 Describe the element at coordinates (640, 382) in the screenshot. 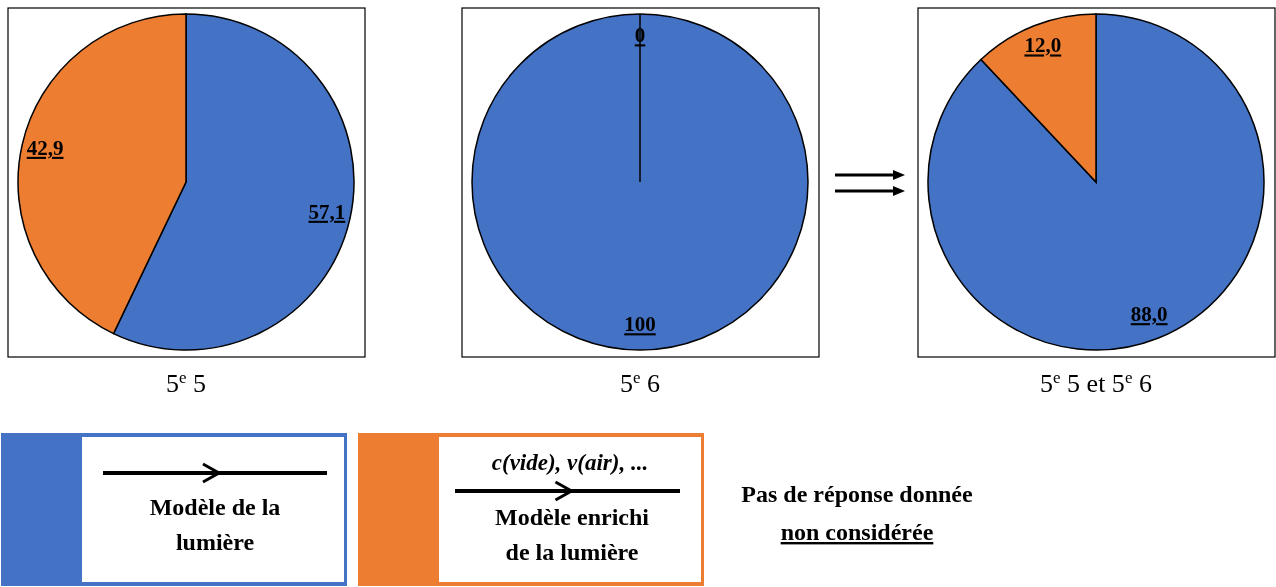

I see `text: 5$^{e}$ 6` at that location.